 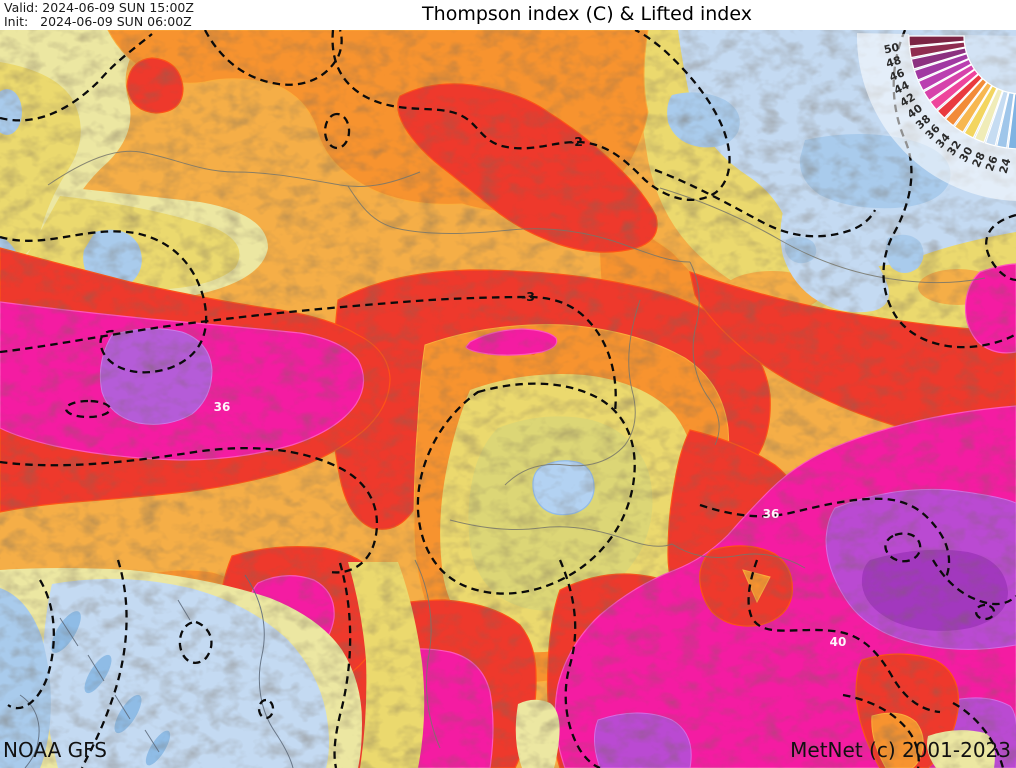 I want to click on model-credit: NOAA GFS, so click(x=55, y=750).